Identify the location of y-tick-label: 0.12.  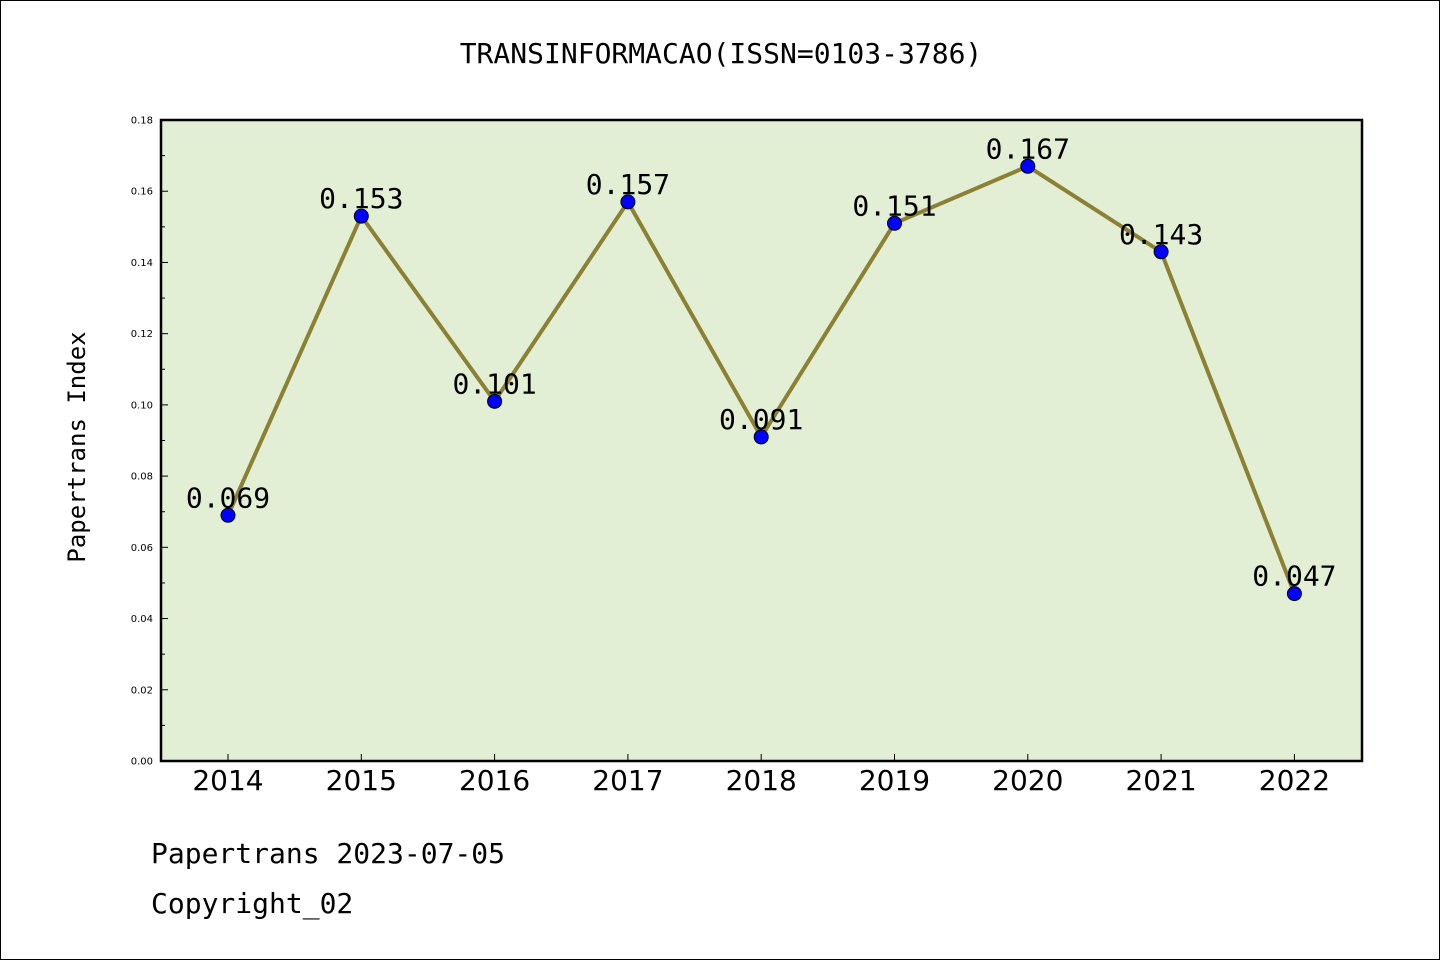
(142, 334).